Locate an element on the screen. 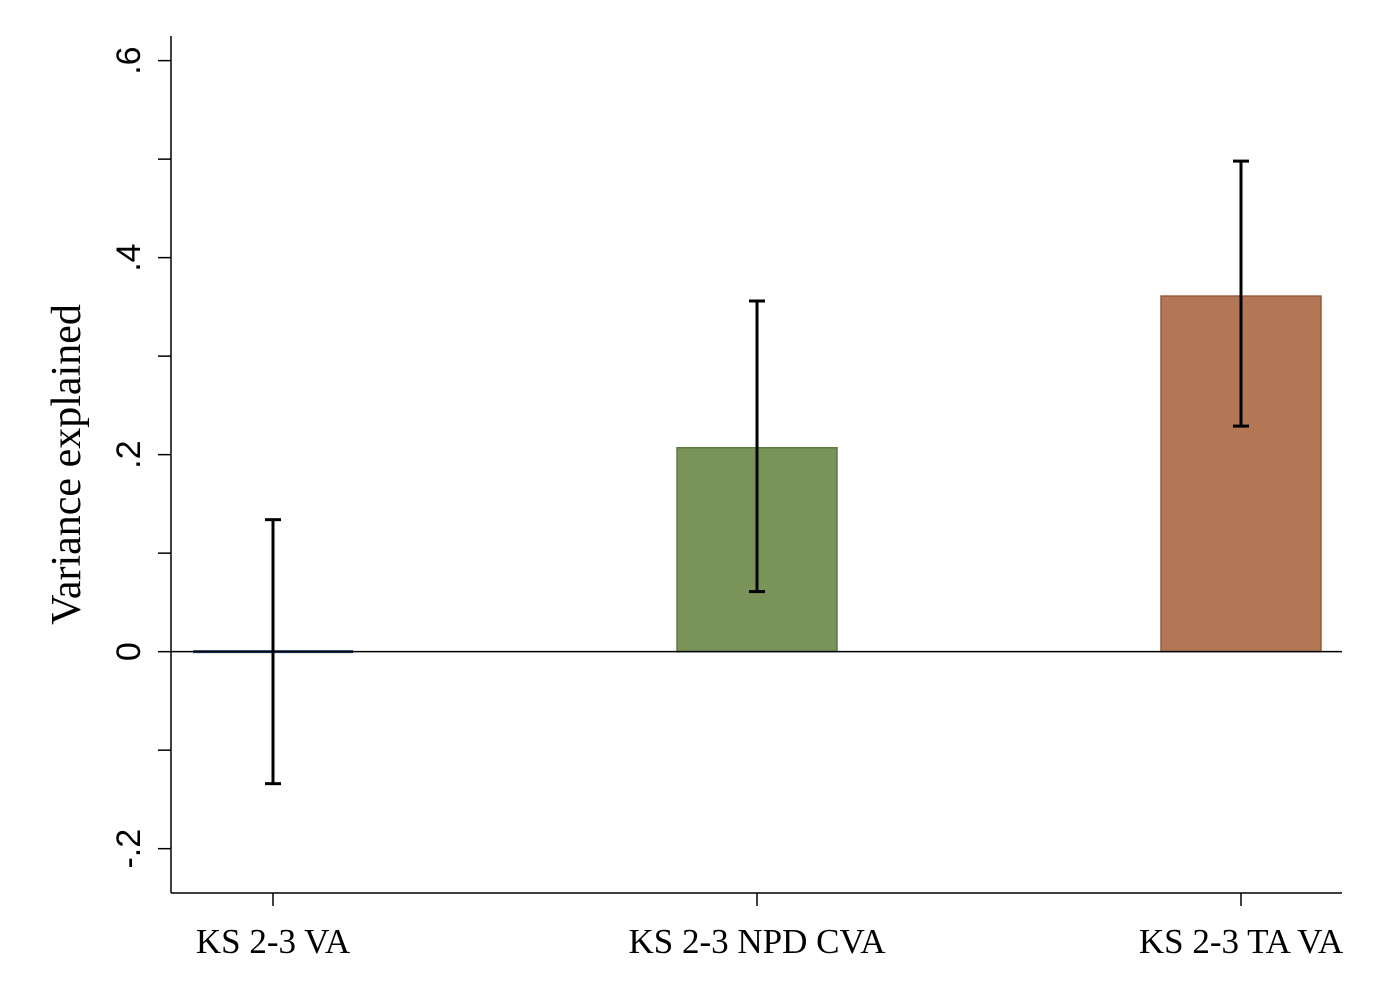 This screenshot has height=1008, width=1379. y-ticks: -.2 0 .2 .4 .6 is located at coordinates (140, 457).